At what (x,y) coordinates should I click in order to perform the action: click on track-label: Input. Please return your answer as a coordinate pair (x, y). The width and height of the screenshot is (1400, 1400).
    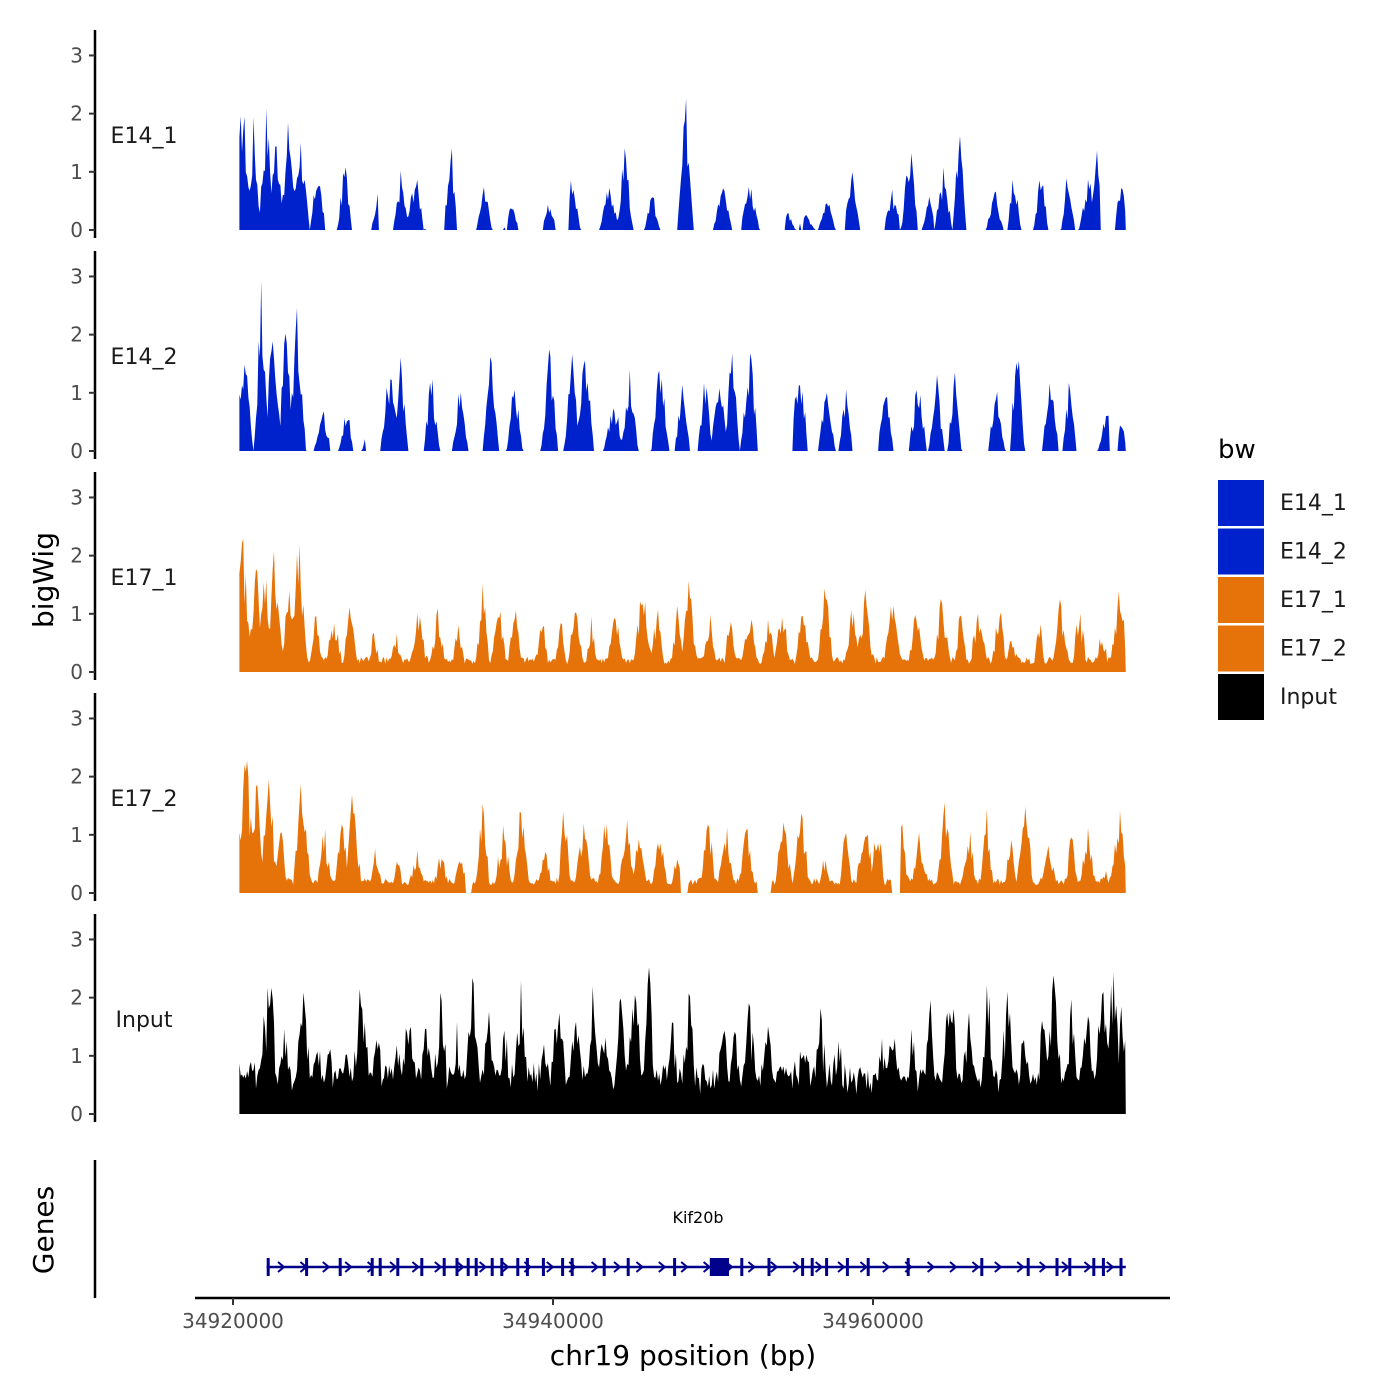
    Looking at the image, I should click on (144, 1020).